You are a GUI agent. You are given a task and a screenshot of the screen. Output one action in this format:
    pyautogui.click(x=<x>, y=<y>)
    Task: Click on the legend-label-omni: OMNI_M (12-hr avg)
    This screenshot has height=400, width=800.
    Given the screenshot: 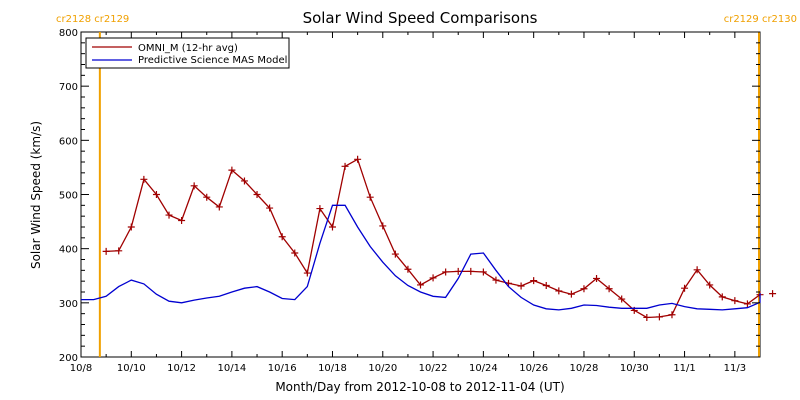 What is the action you would take?
    pyautogui.click(x=188, y=48)
    